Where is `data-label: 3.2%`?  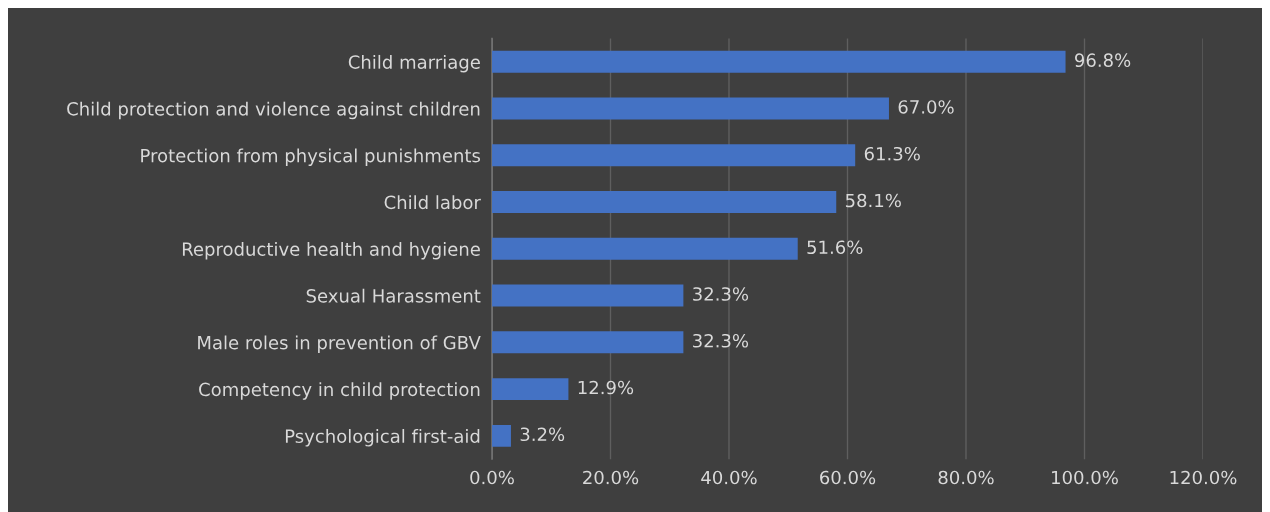 data-label: 3.2% is located at coordinates (542, 434).